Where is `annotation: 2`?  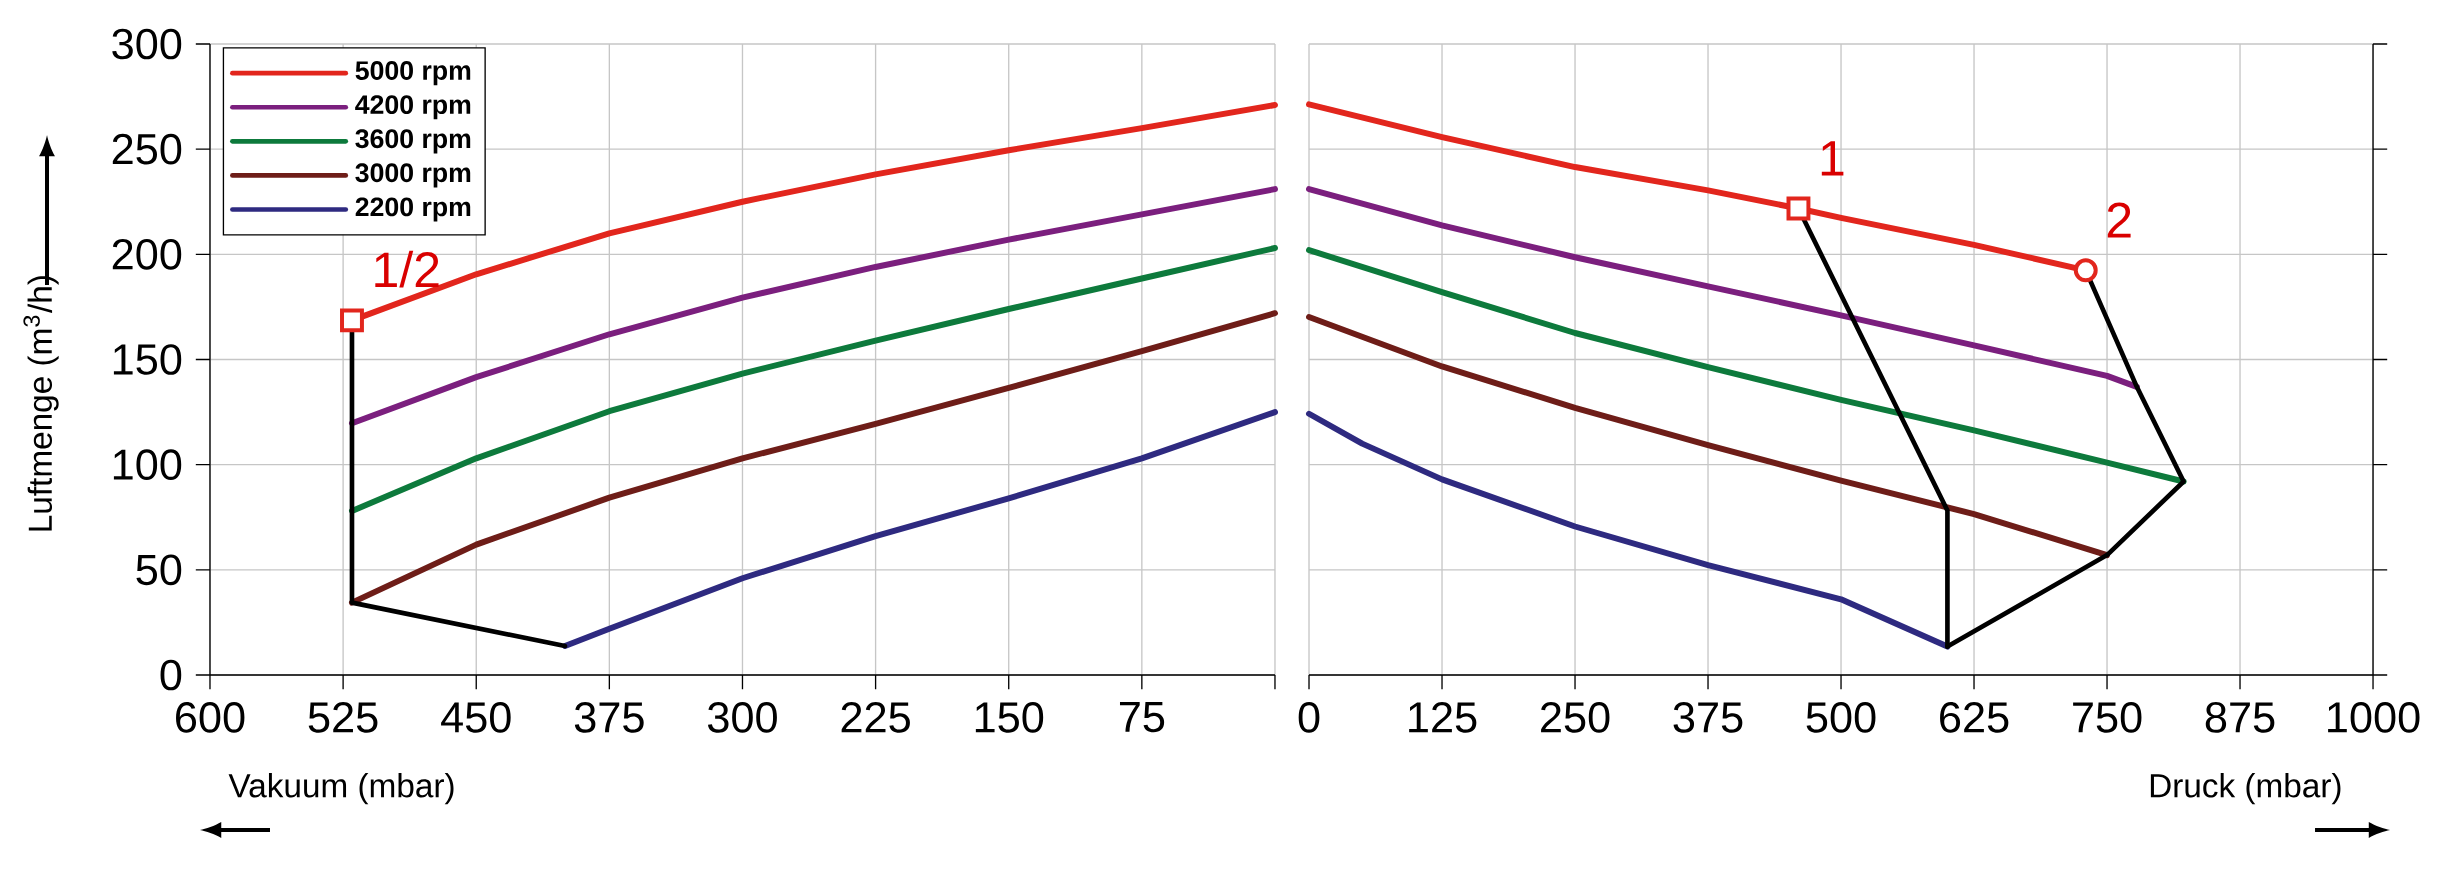 annotation: 2 is located at coordinates (2119, 220).